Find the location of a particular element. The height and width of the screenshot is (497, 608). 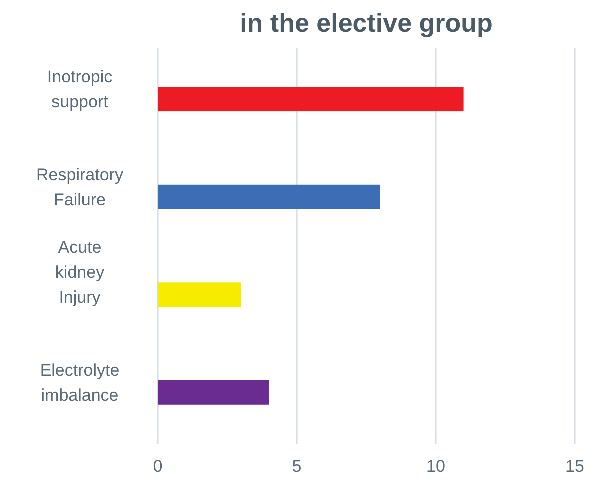

y-tick-label: Inotropic support is located at coordinates (80, 90).